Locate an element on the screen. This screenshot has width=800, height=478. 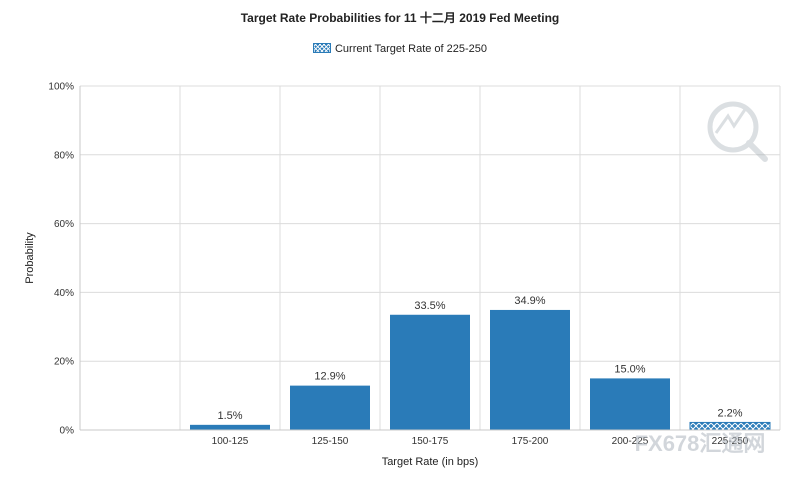
legend-swatch-hatched is located at coordinates (321, 48).